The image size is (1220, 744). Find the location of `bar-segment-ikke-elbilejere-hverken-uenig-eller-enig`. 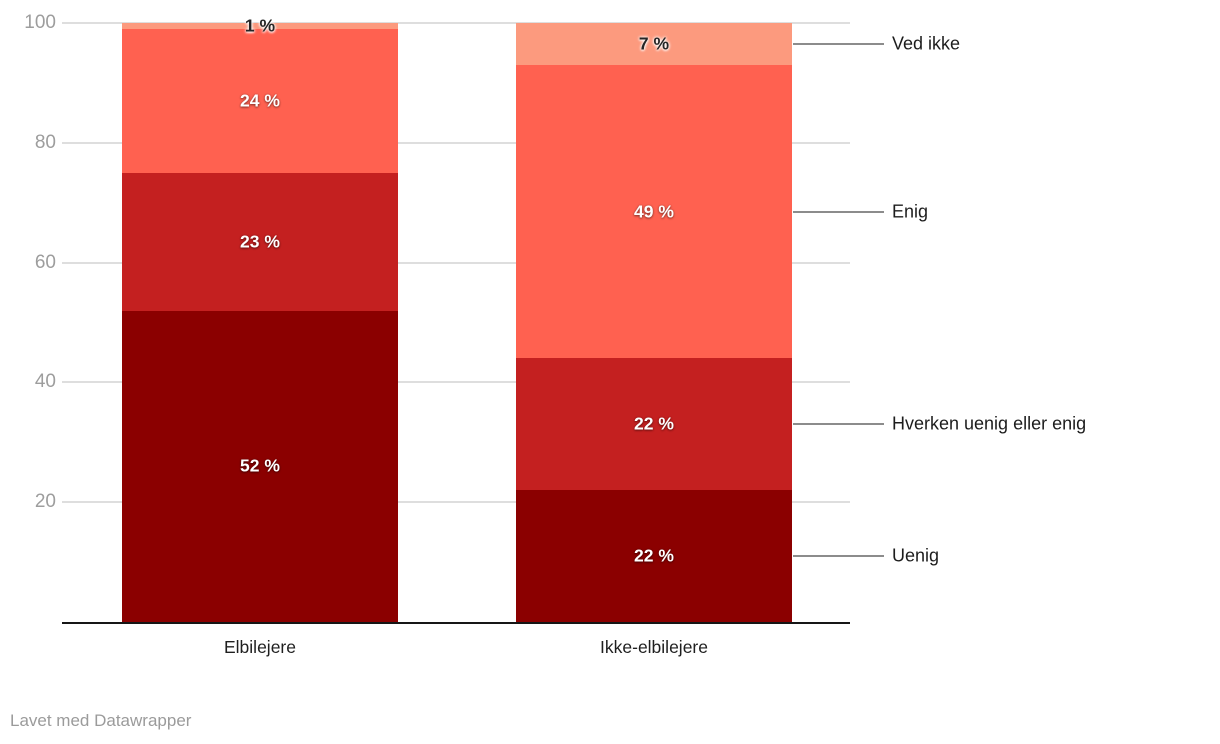

bar-segment-ikke-elbilejere-hverken-uenig-eller-enig is located at coordinates (654, 424).